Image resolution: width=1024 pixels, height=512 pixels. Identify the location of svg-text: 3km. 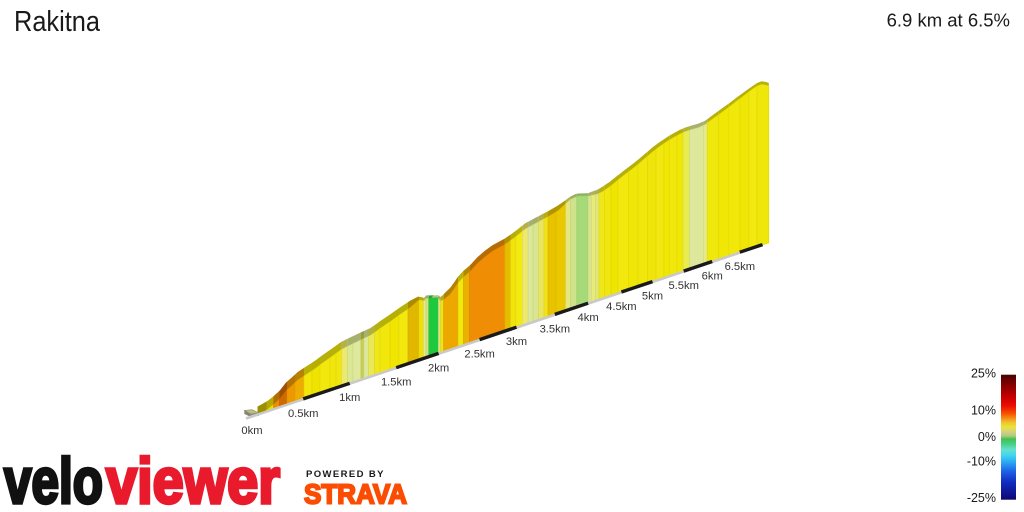
(516, 342).